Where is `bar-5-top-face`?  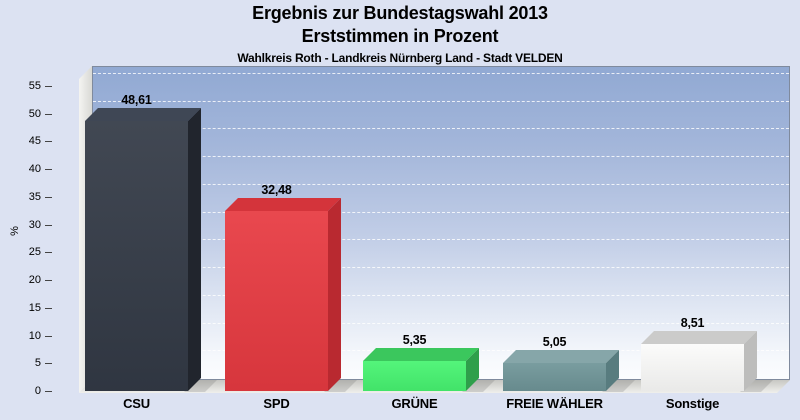 bar-5-top-face is located at coordinates (699, 337).